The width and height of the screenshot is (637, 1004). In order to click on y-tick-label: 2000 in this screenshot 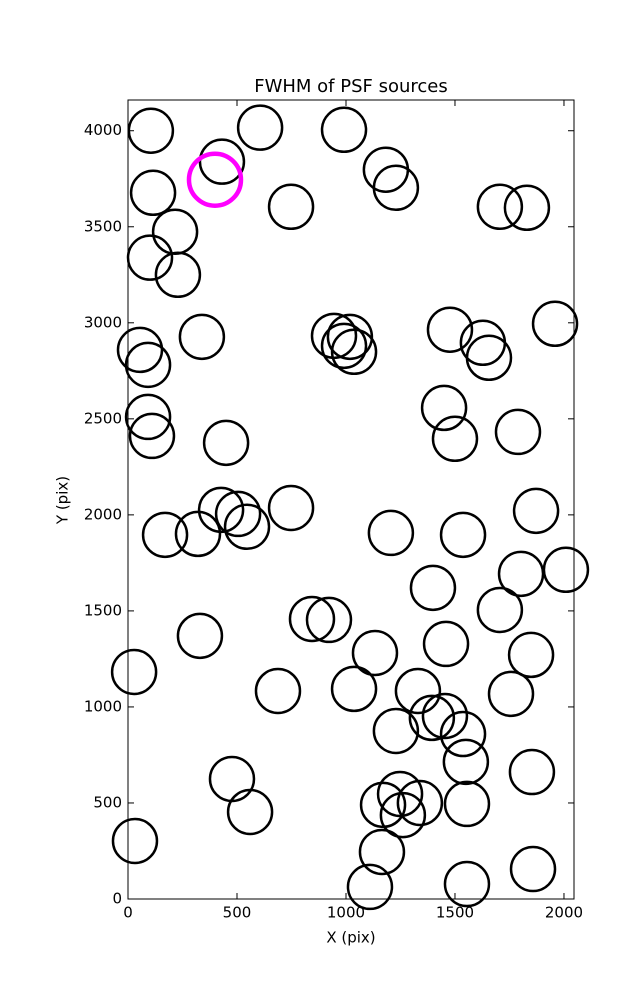, I will do `click(103, 514)`.